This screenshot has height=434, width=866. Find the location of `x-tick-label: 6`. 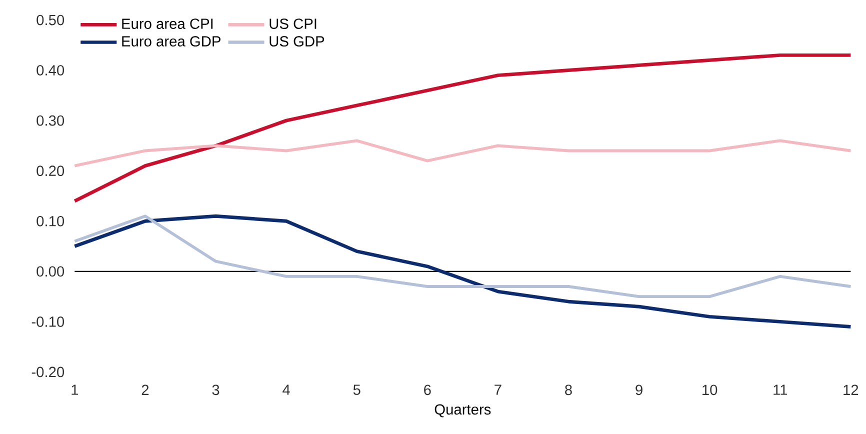

x-tick-label: 6 is located at coordinates (427, 390).